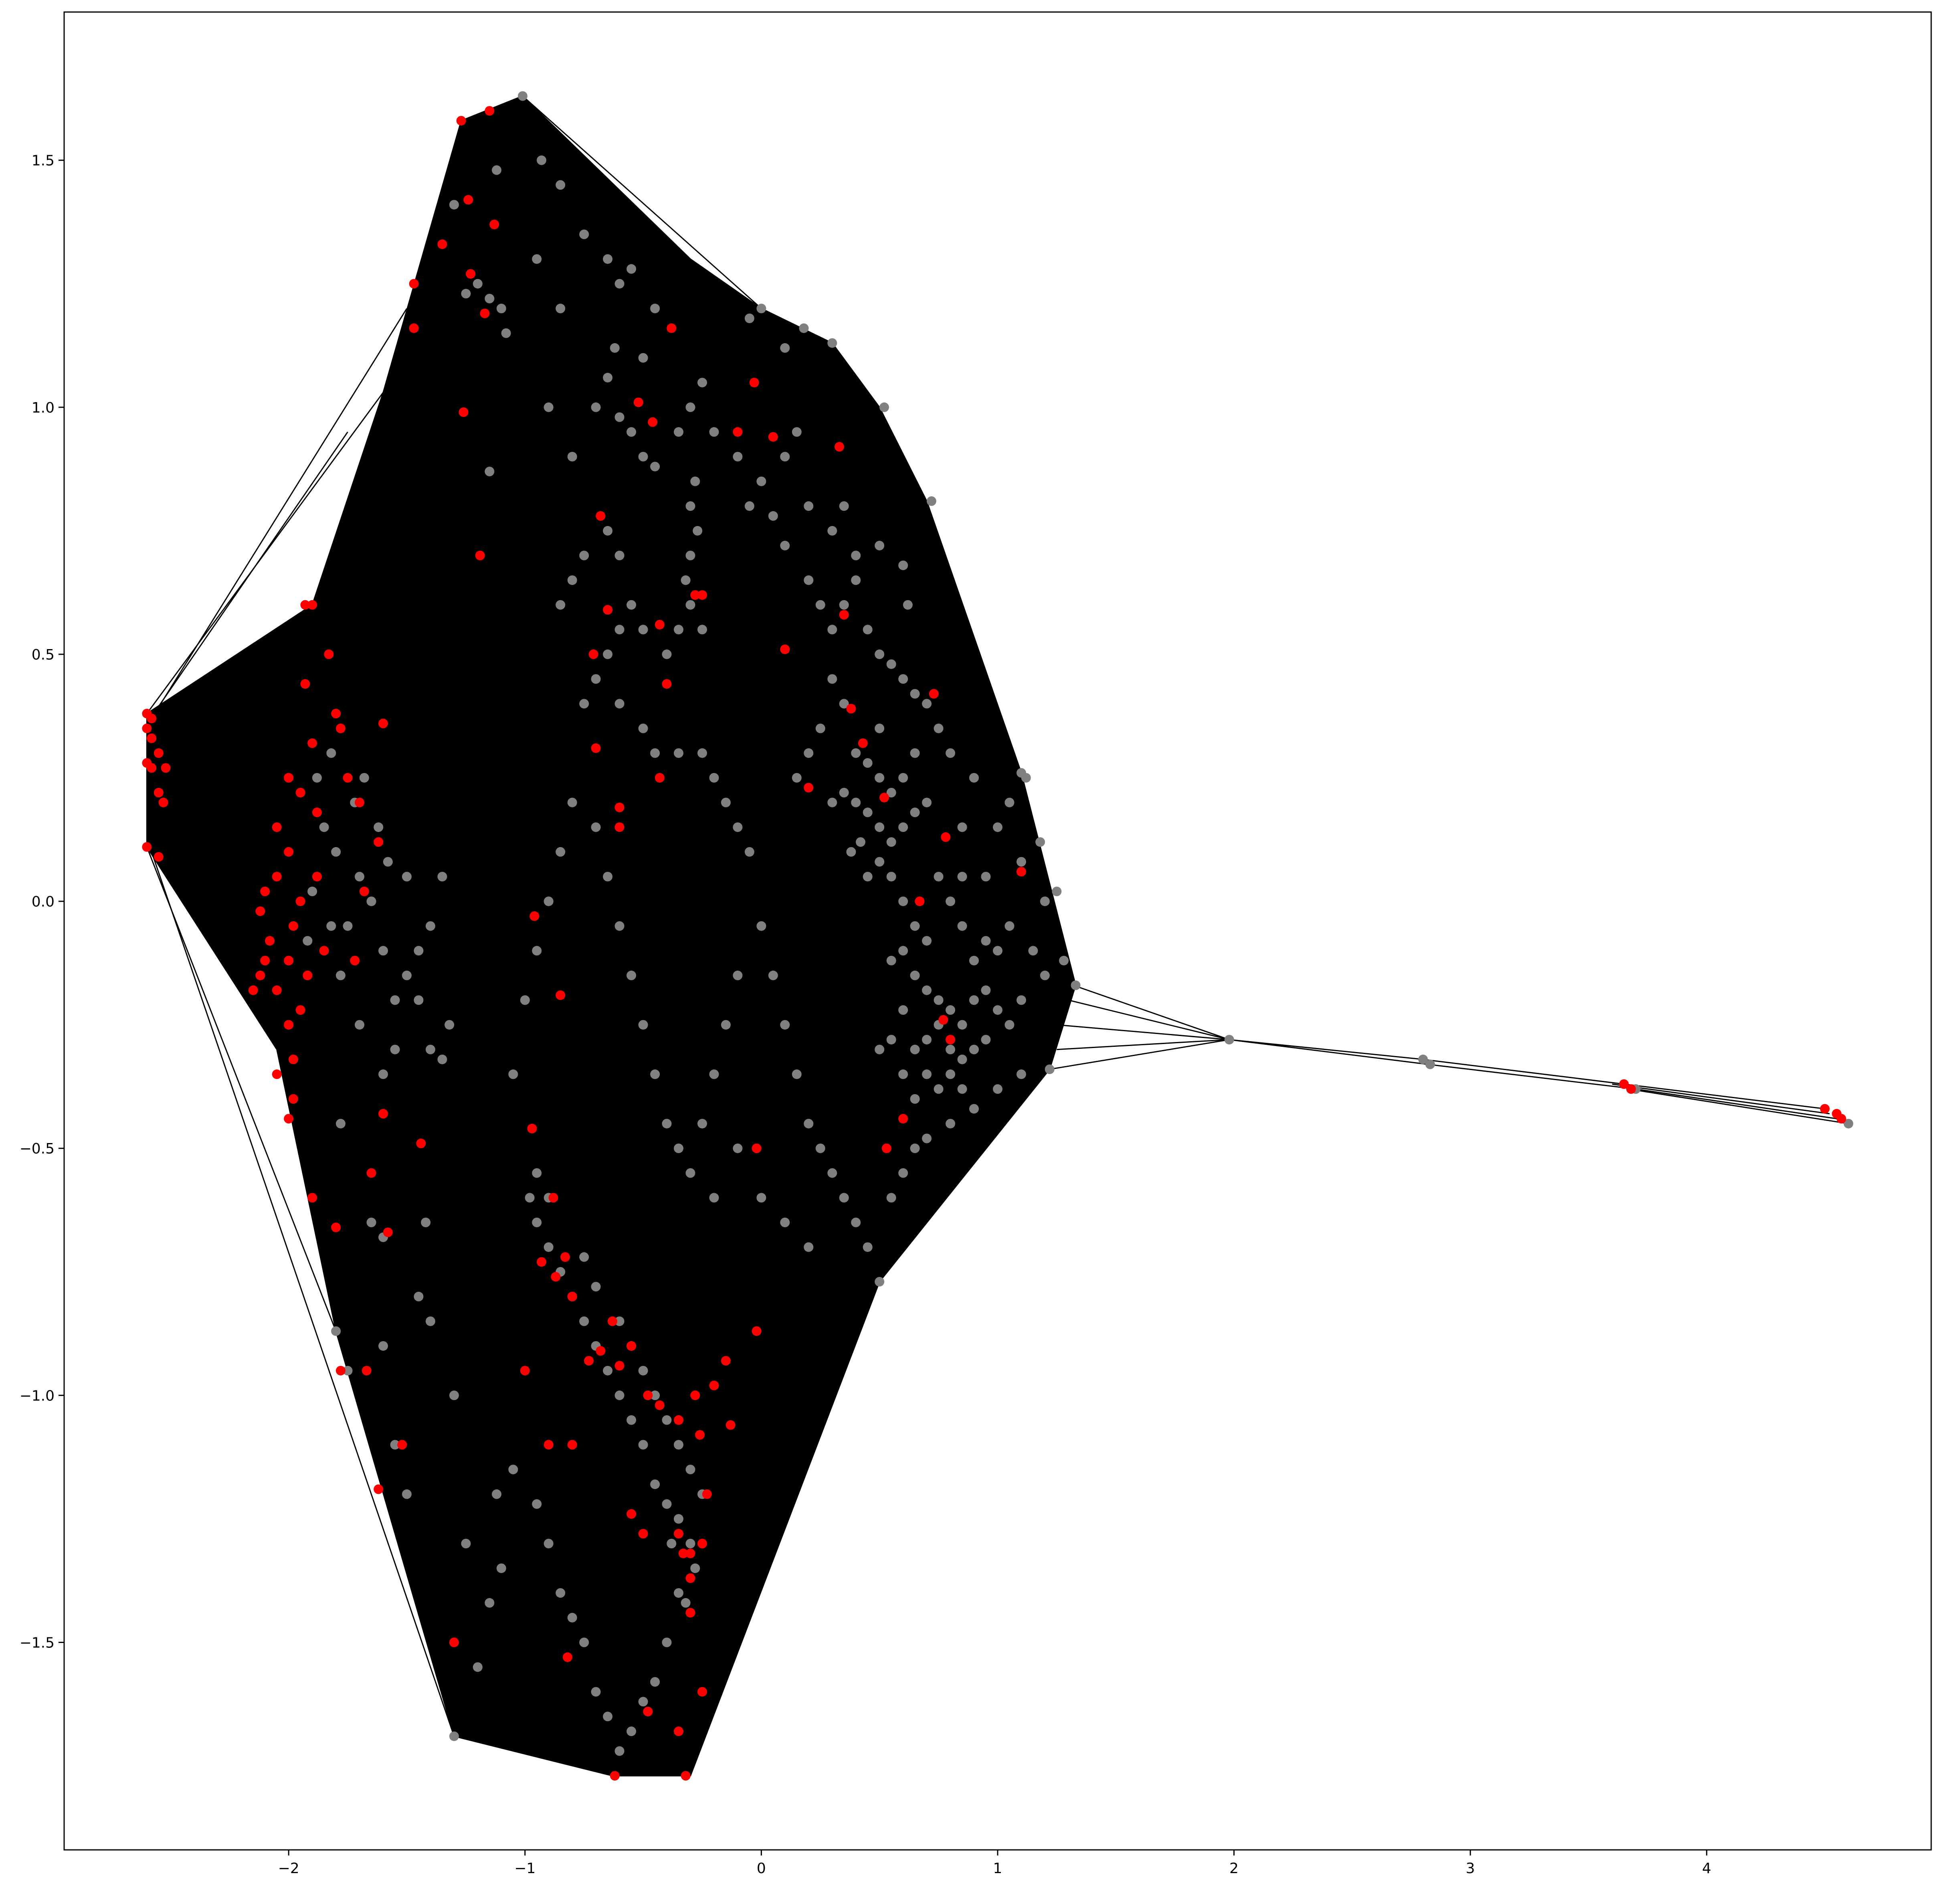 Image resolution: width=1940 pixels, height=1904 pixels. I want to click on y-tick-label: 0.0, so click(43, 902).